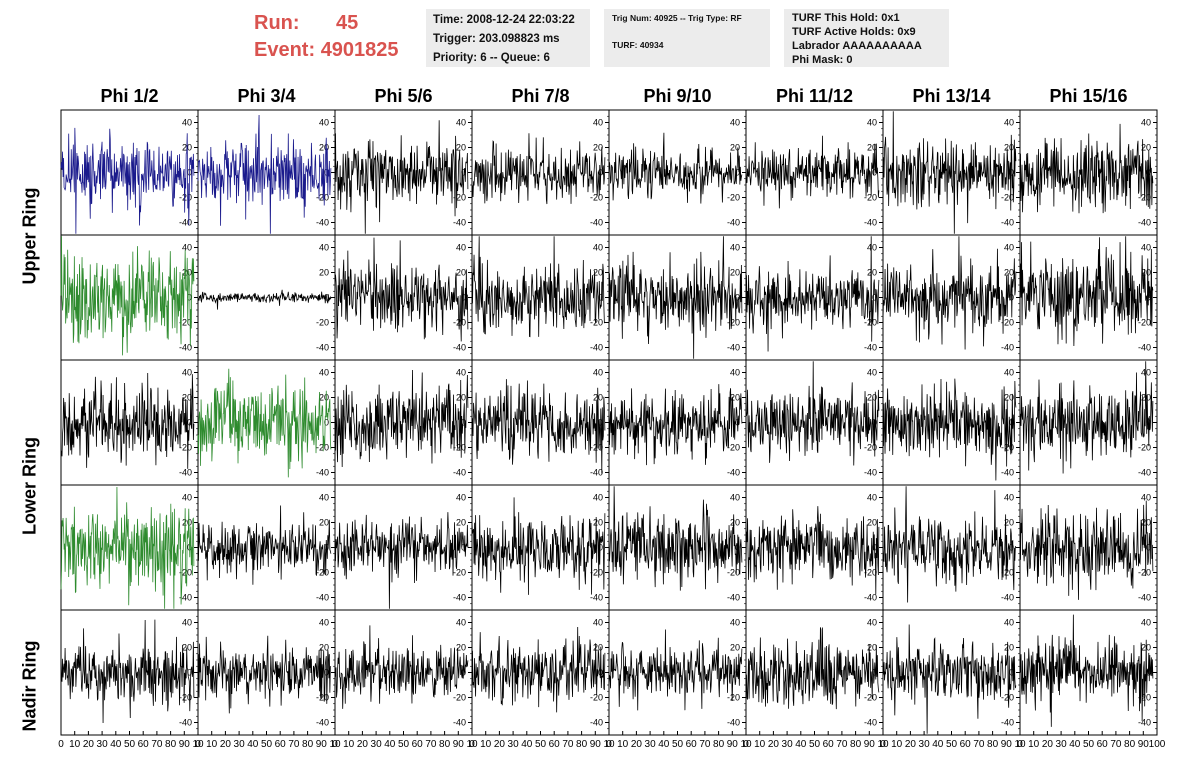 This screenshot has width=1196, height=772. I want to click on trigger-text: Trigger: 203.098823 ms, so click(496, 39).